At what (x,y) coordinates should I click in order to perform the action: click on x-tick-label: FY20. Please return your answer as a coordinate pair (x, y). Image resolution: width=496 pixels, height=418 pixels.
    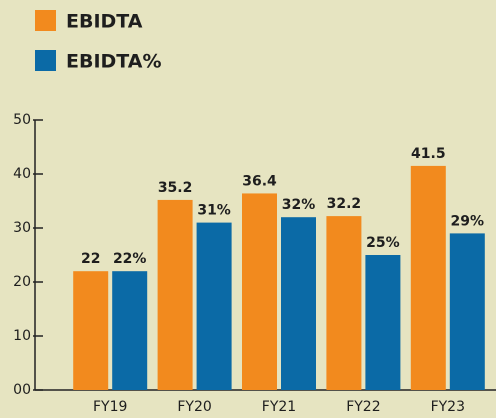
    Looking at the image, I should click on (194, 407).